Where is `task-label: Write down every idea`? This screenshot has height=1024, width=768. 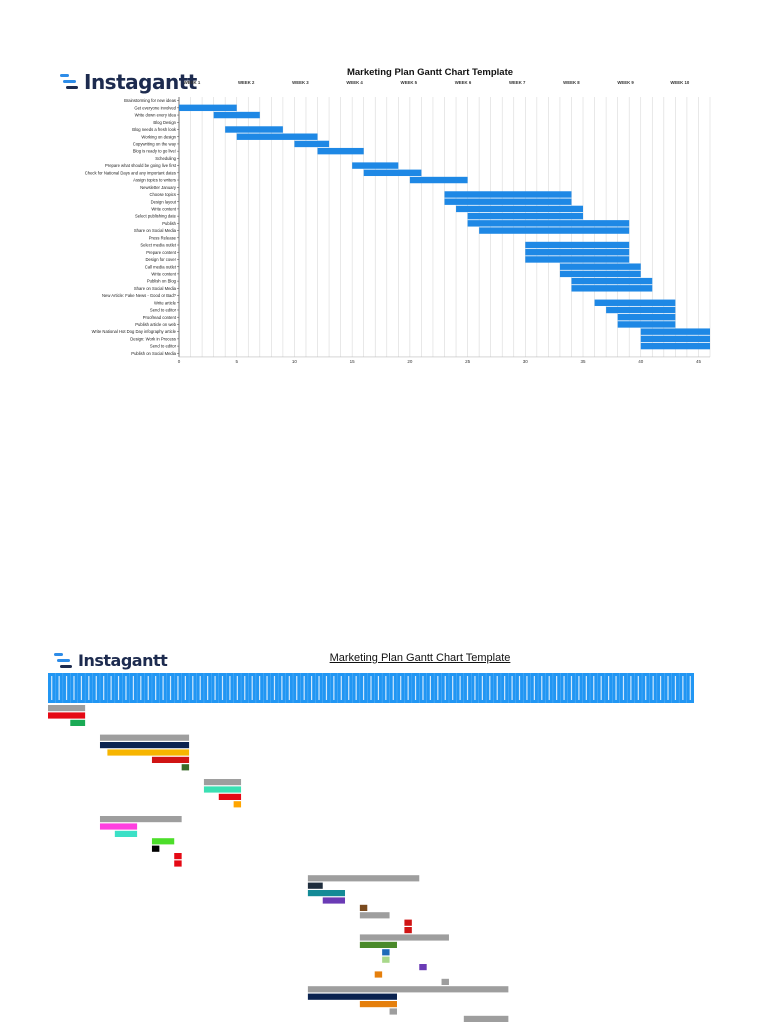
task-label: Write down every idea is located at coordinates (156, 115).